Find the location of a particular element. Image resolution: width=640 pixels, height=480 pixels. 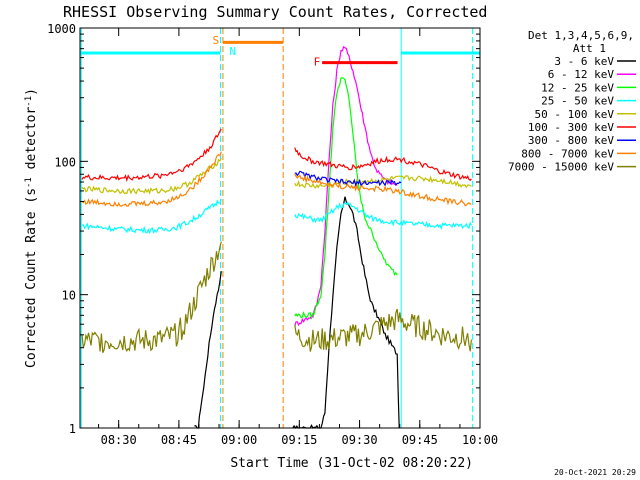

flag-label: F is located at coordinates (317, 62).